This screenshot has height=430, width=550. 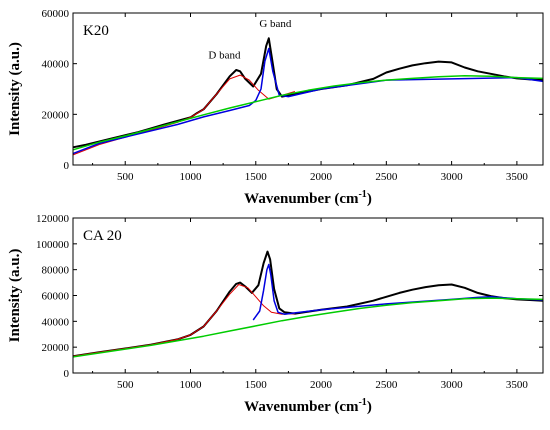 What do you see at coordinates (102, 236) in the screenshot?
I see `panel-label: CA 20` at bounding box center [102, 236].